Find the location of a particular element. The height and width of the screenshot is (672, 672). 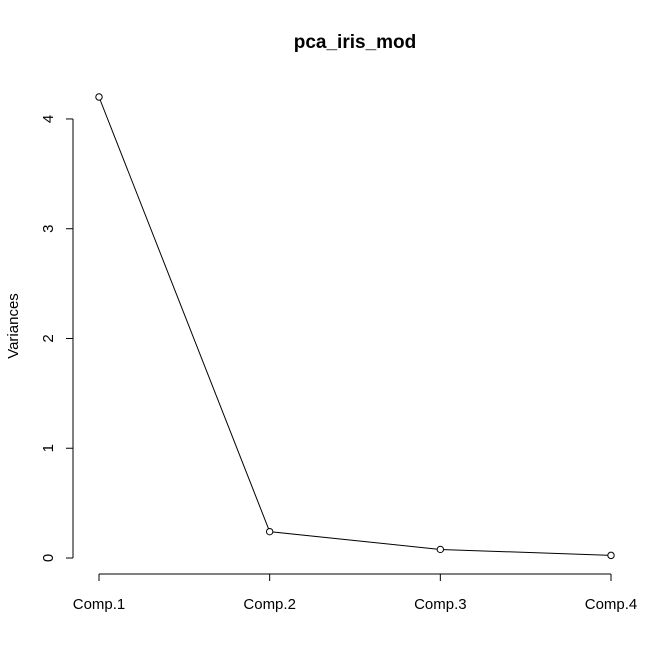

y-tick-label: 1 is located at coordinates (48, 448).